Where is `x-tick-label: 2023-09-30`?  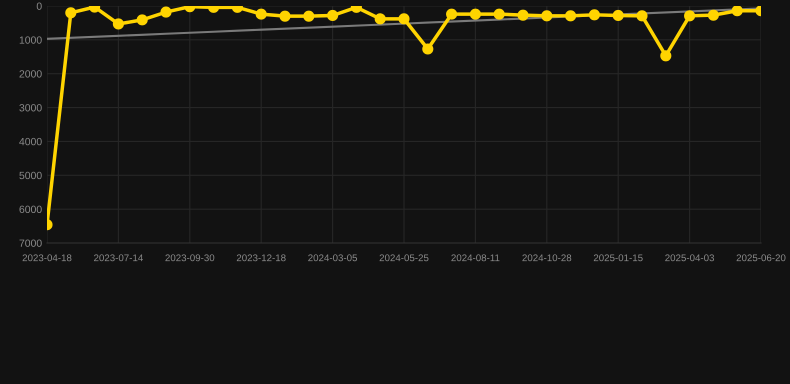 x-tick-label: 2023-09-30 is located at coordinates (189, 258).